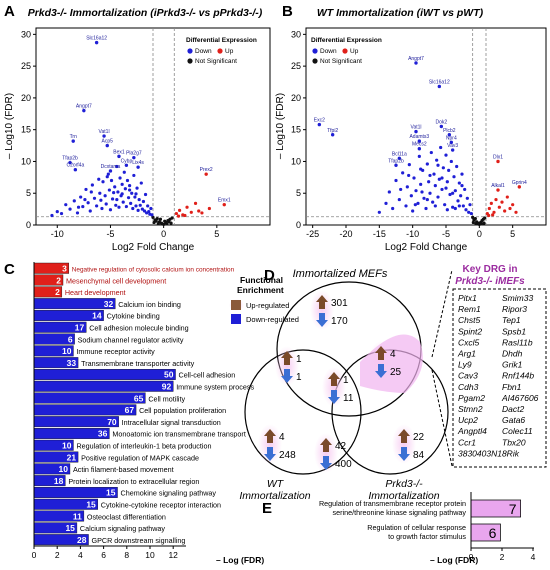 The height and width of the screenshot is (570, 550). Describe the element at coordinates (427, 536) in the screenshot. I see `enrichment-bar-label: to growth factor stimulus` at that location.